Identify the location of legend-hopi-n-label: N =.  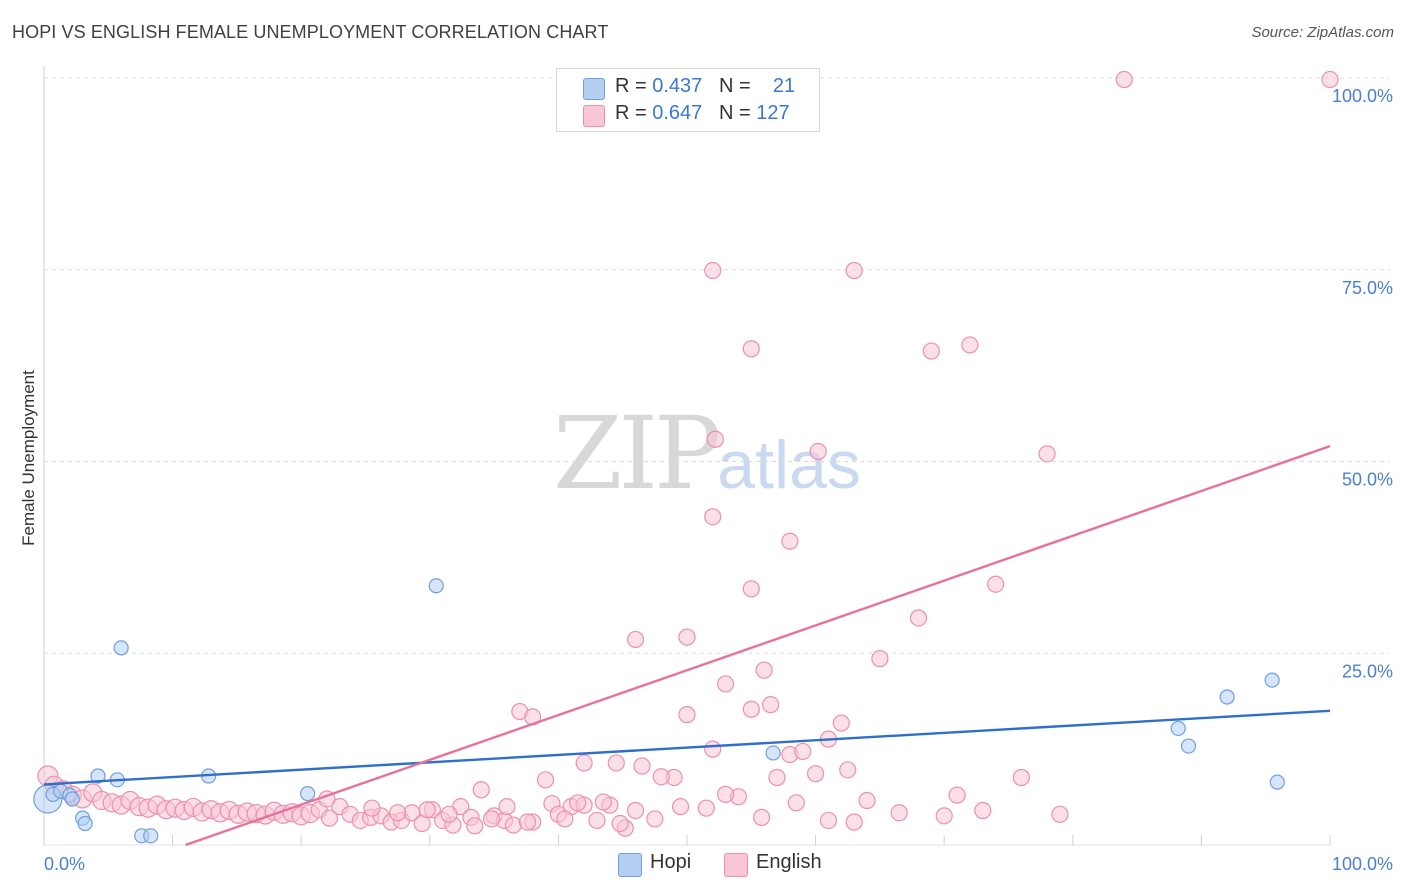
(737, 86).